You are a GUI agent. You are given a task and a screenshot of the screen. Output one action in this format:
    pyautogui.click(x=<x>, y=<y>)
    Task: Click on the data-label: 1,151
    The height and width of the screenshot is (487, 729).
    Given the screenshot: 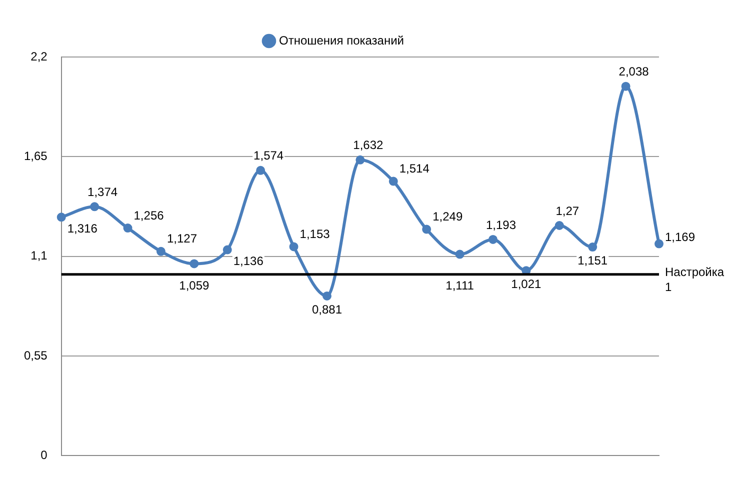 What is the action you would take?
    pyautogui.click(x=593, y=260)
    